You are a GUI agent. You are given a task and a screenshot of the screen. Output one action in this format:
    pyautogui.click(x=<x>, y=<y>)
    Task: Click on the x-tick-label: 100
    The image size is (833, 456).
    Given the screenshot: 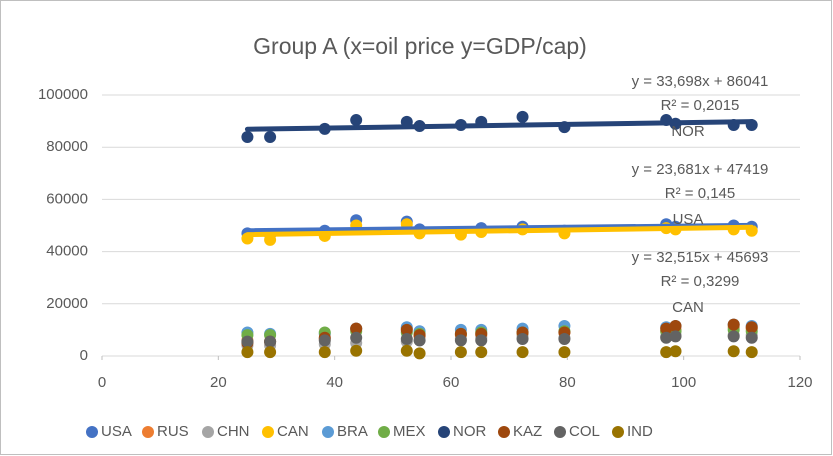 What is the action you would take?
    pyautogui.click(x=683, y=382)
    